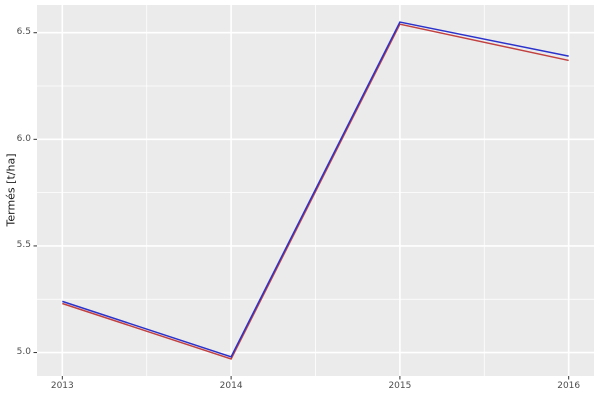 The image size is (600, 400). I want to click on y-tick-label: 5.5, so click(23, 245).